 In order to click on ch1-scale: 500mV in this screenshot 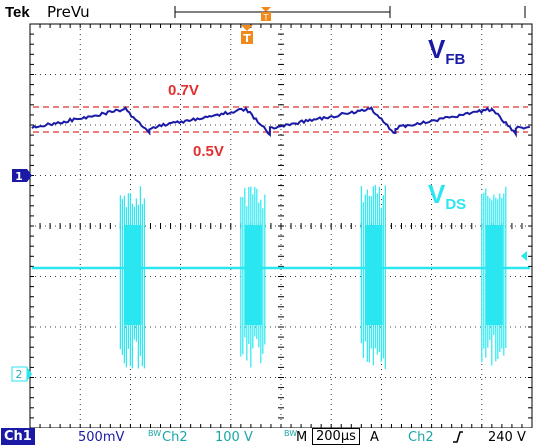, I will do `click(101, 437)`.